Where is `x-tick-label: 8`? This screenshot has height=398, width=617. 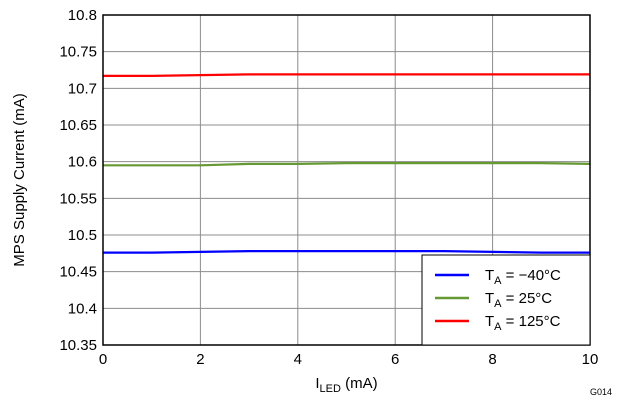 x-tick-label: 8 is located at coordinates (492, 359).